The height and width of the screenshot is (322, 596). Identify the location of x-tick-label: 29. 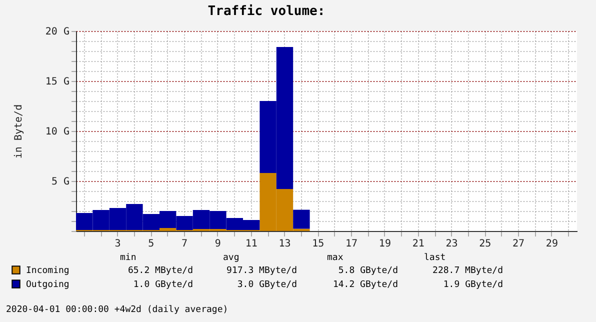
(552, 244).